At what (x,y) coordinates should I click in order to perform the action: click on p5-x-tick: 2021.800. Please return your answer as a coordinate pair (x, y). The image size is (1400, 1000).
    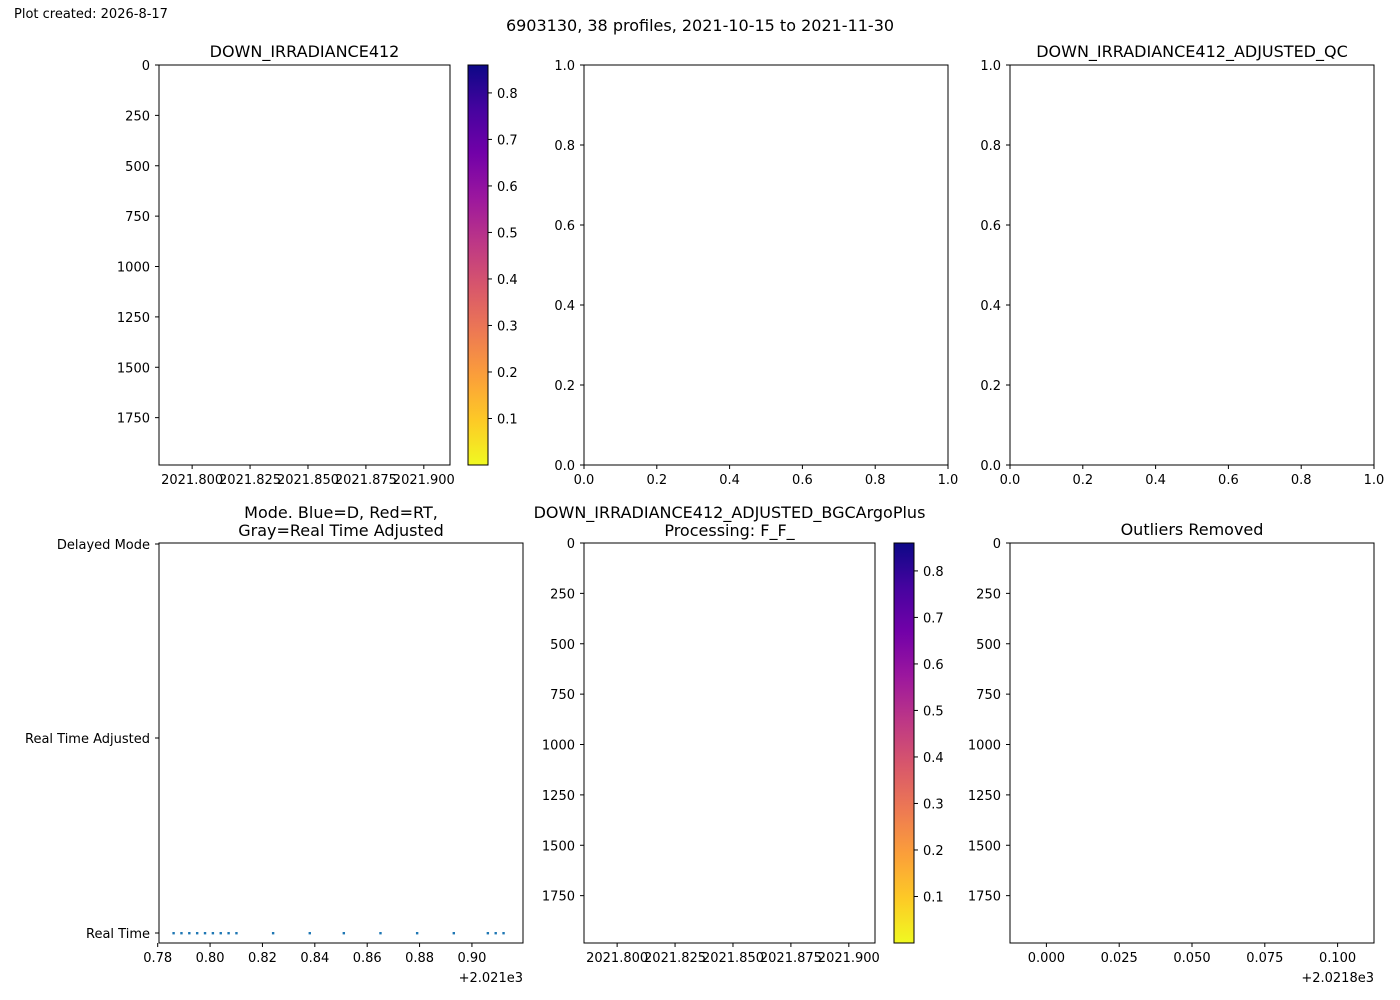
    Looking at the image, I should click on (617, 958).